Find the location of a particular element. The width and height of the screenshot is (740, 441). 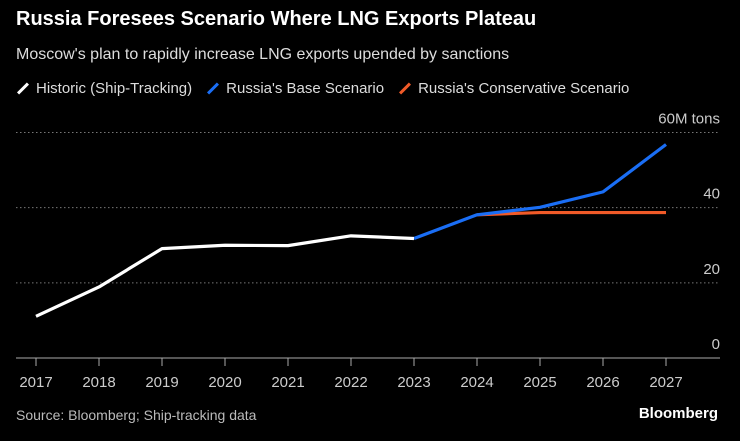

x-tick-label: 2017 is located at coordinates (35, 382).